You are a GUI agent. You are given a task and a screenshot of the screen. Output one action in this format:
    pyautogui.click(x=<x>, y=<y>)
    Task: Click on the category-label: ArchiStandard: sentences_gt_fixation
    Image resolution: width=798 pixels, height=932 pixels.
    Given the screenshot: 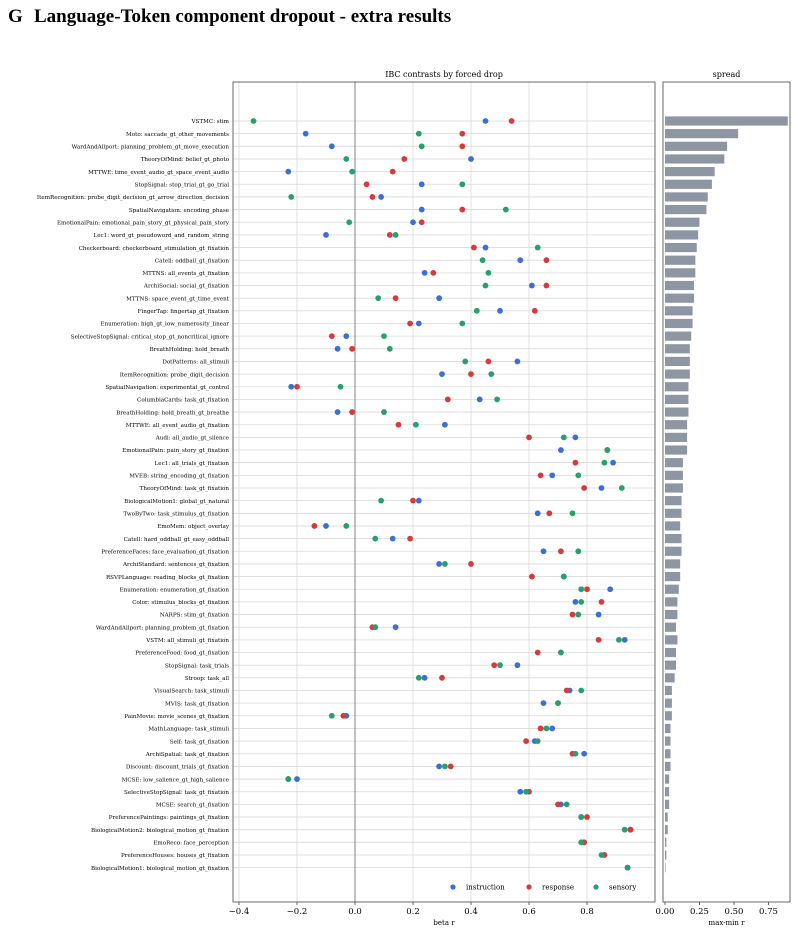 What is the action you would take?
    pyautogui.click(x=175, y=565)
    